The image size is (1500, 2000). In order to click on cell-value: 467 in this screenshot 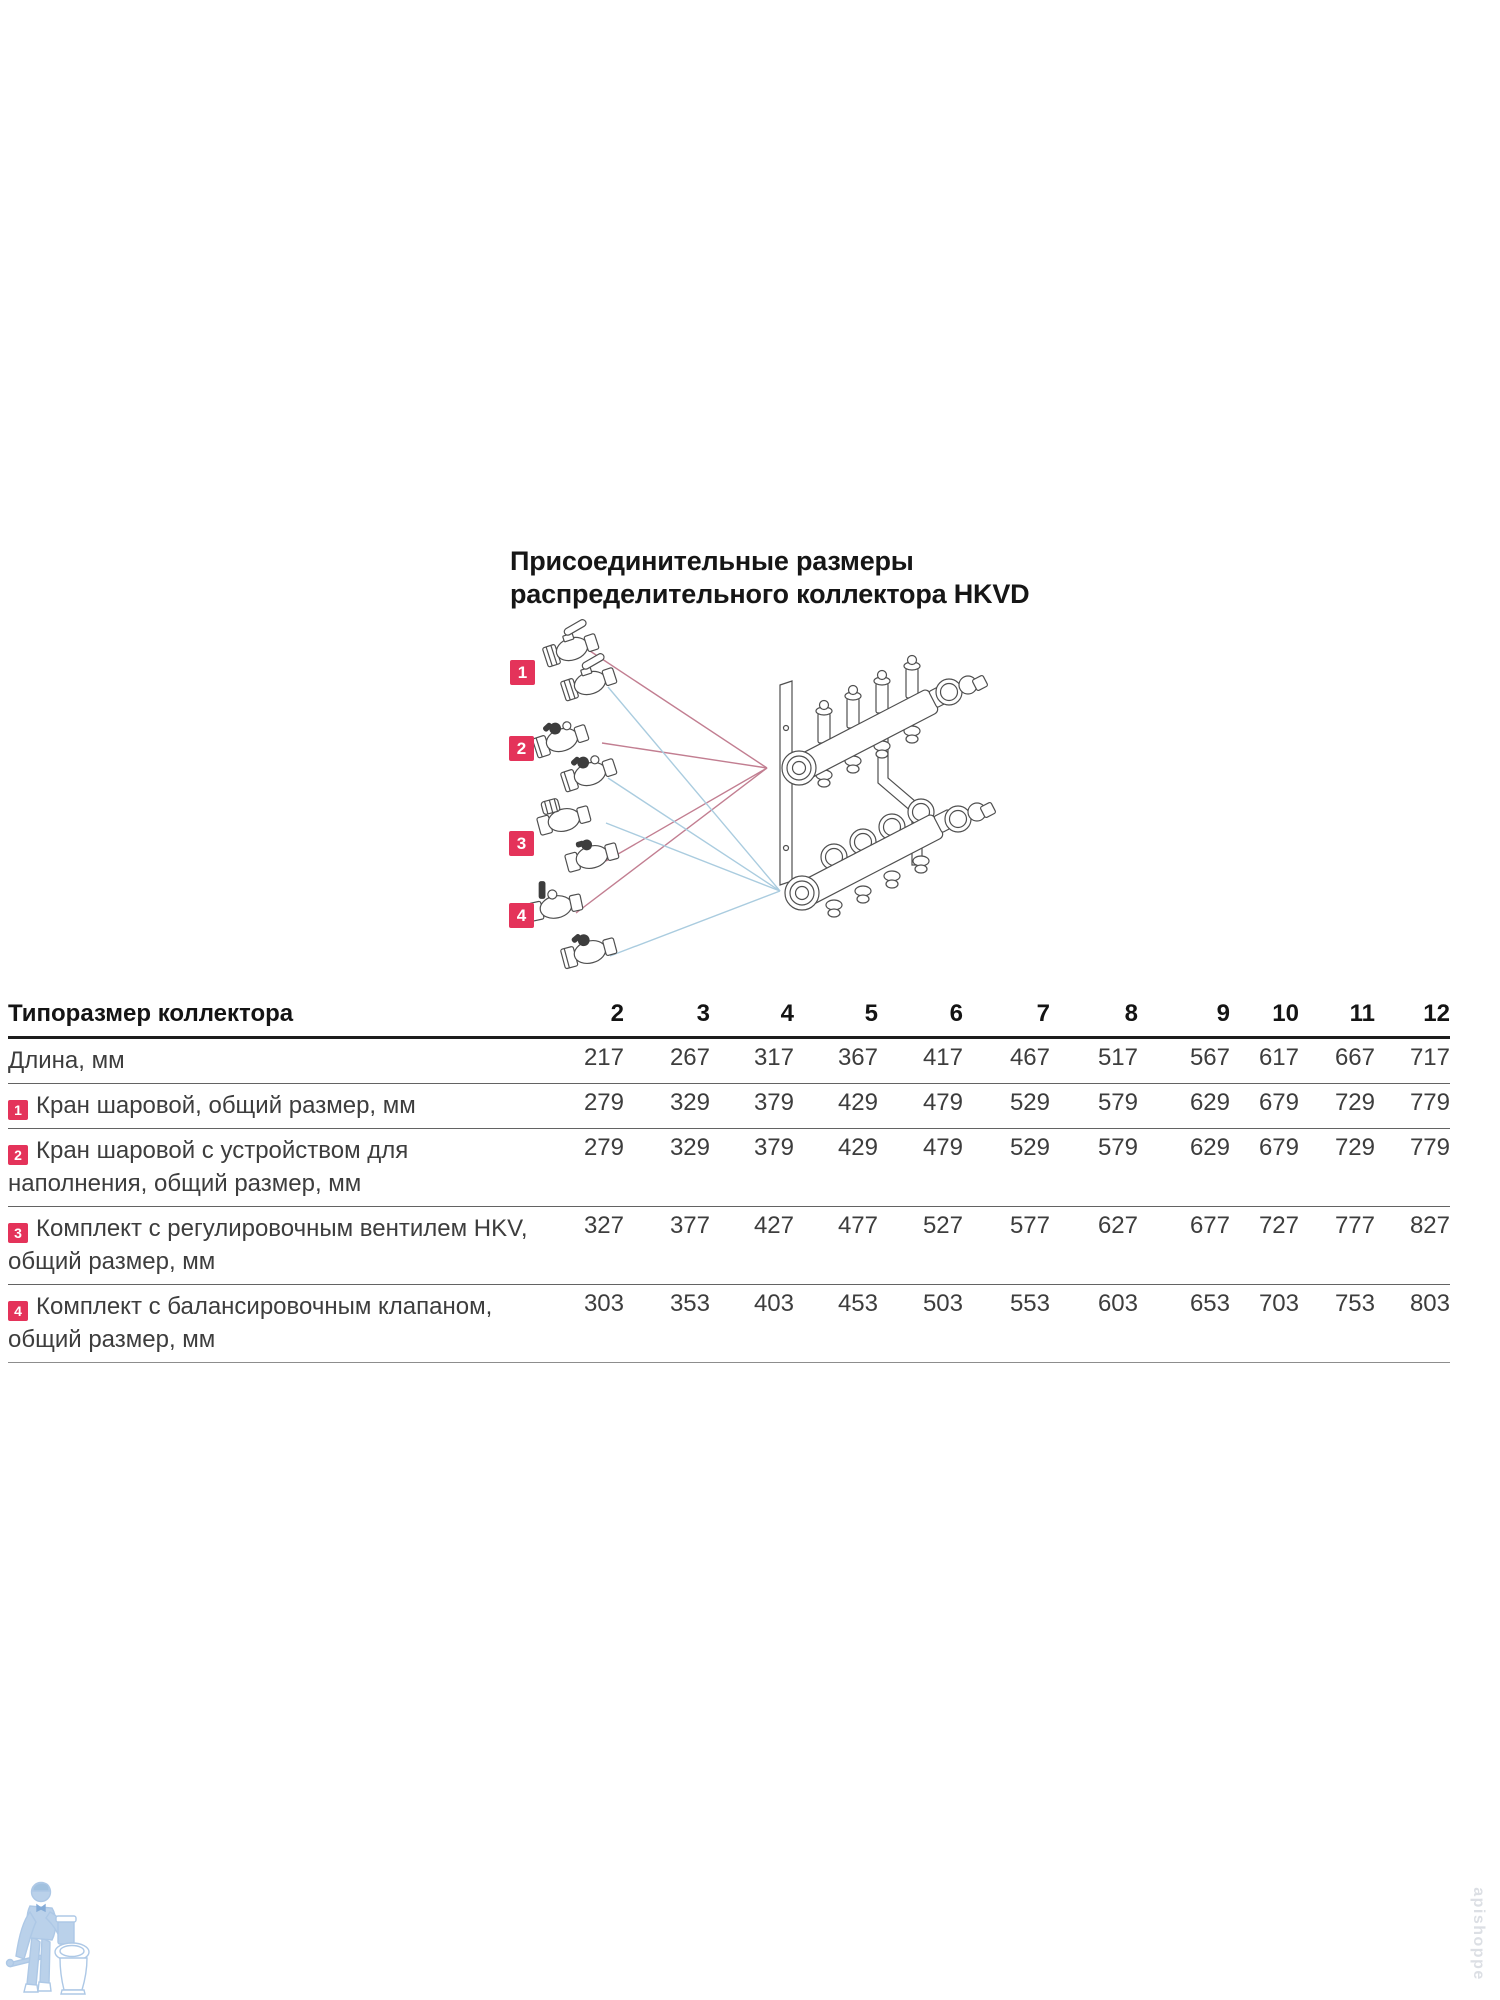, I will do `click(1029, 1057)`.